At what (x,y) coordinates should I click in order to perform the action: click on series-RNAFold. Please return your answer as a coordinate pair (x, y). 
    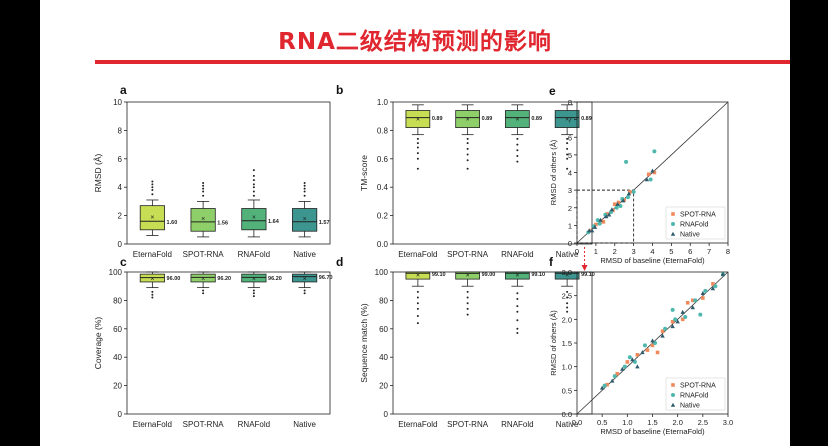
    Looking at the image, I should click on (621, 192).